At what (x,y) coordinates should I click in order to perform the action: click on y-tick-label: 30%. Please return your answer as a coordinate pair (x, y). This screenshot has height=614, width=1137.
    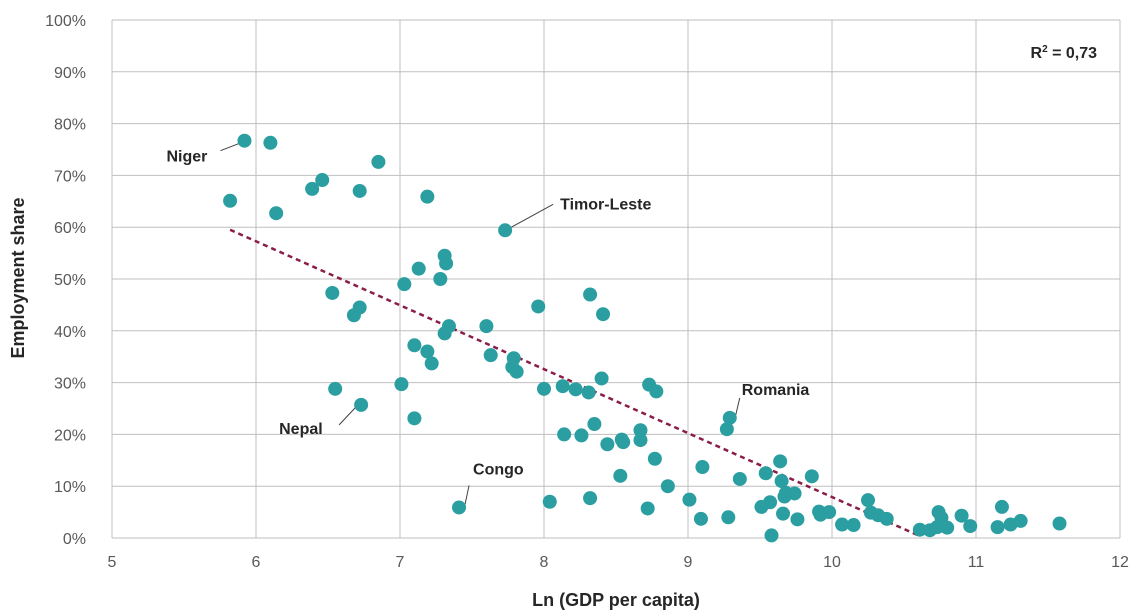
    Looking at the image, I should click on (70, 384).